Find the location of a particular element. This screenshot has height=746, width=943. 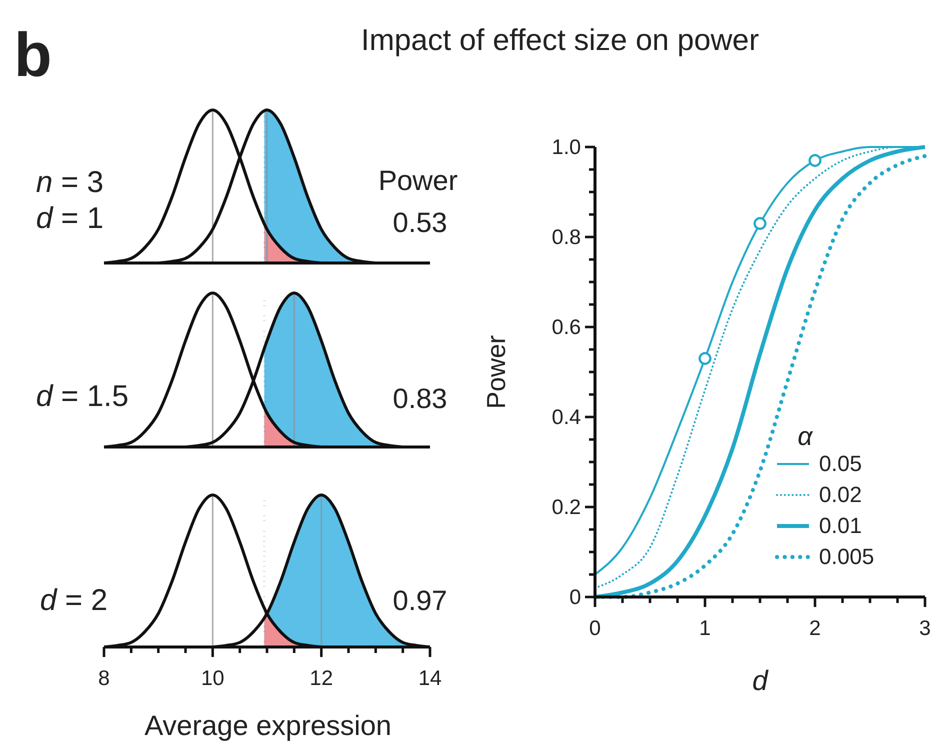

annotation: 0.53 is located at coordinates (420, 222).